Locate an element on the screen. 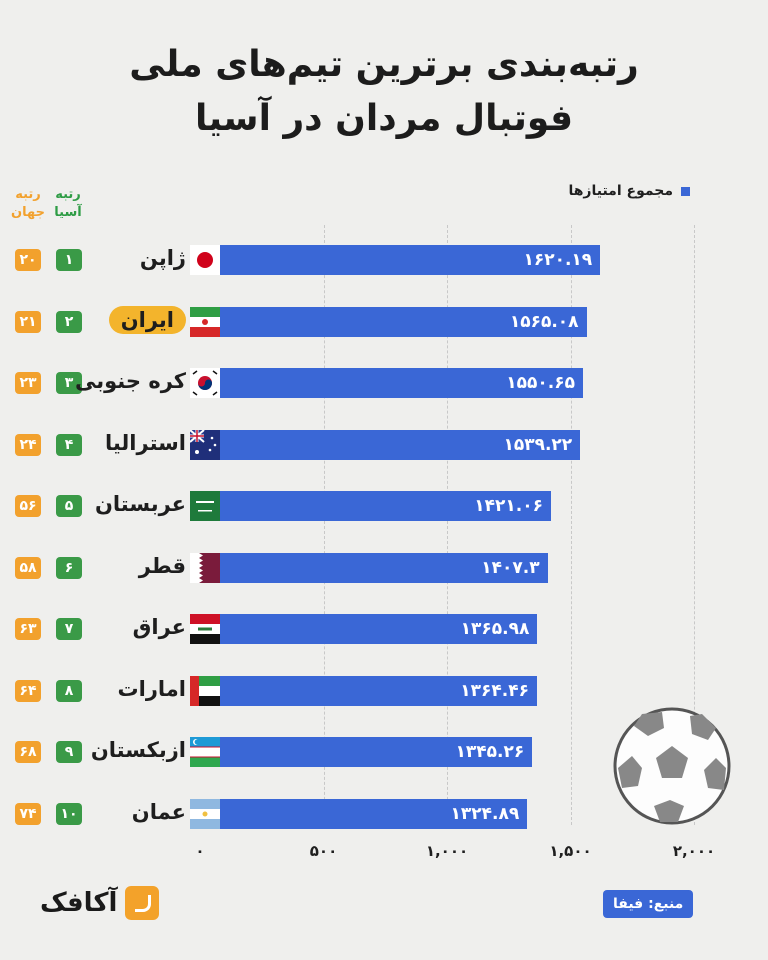 The image size is (768, 960). world-rank-badge: ۷۴ is located at coordinates (28, 813).